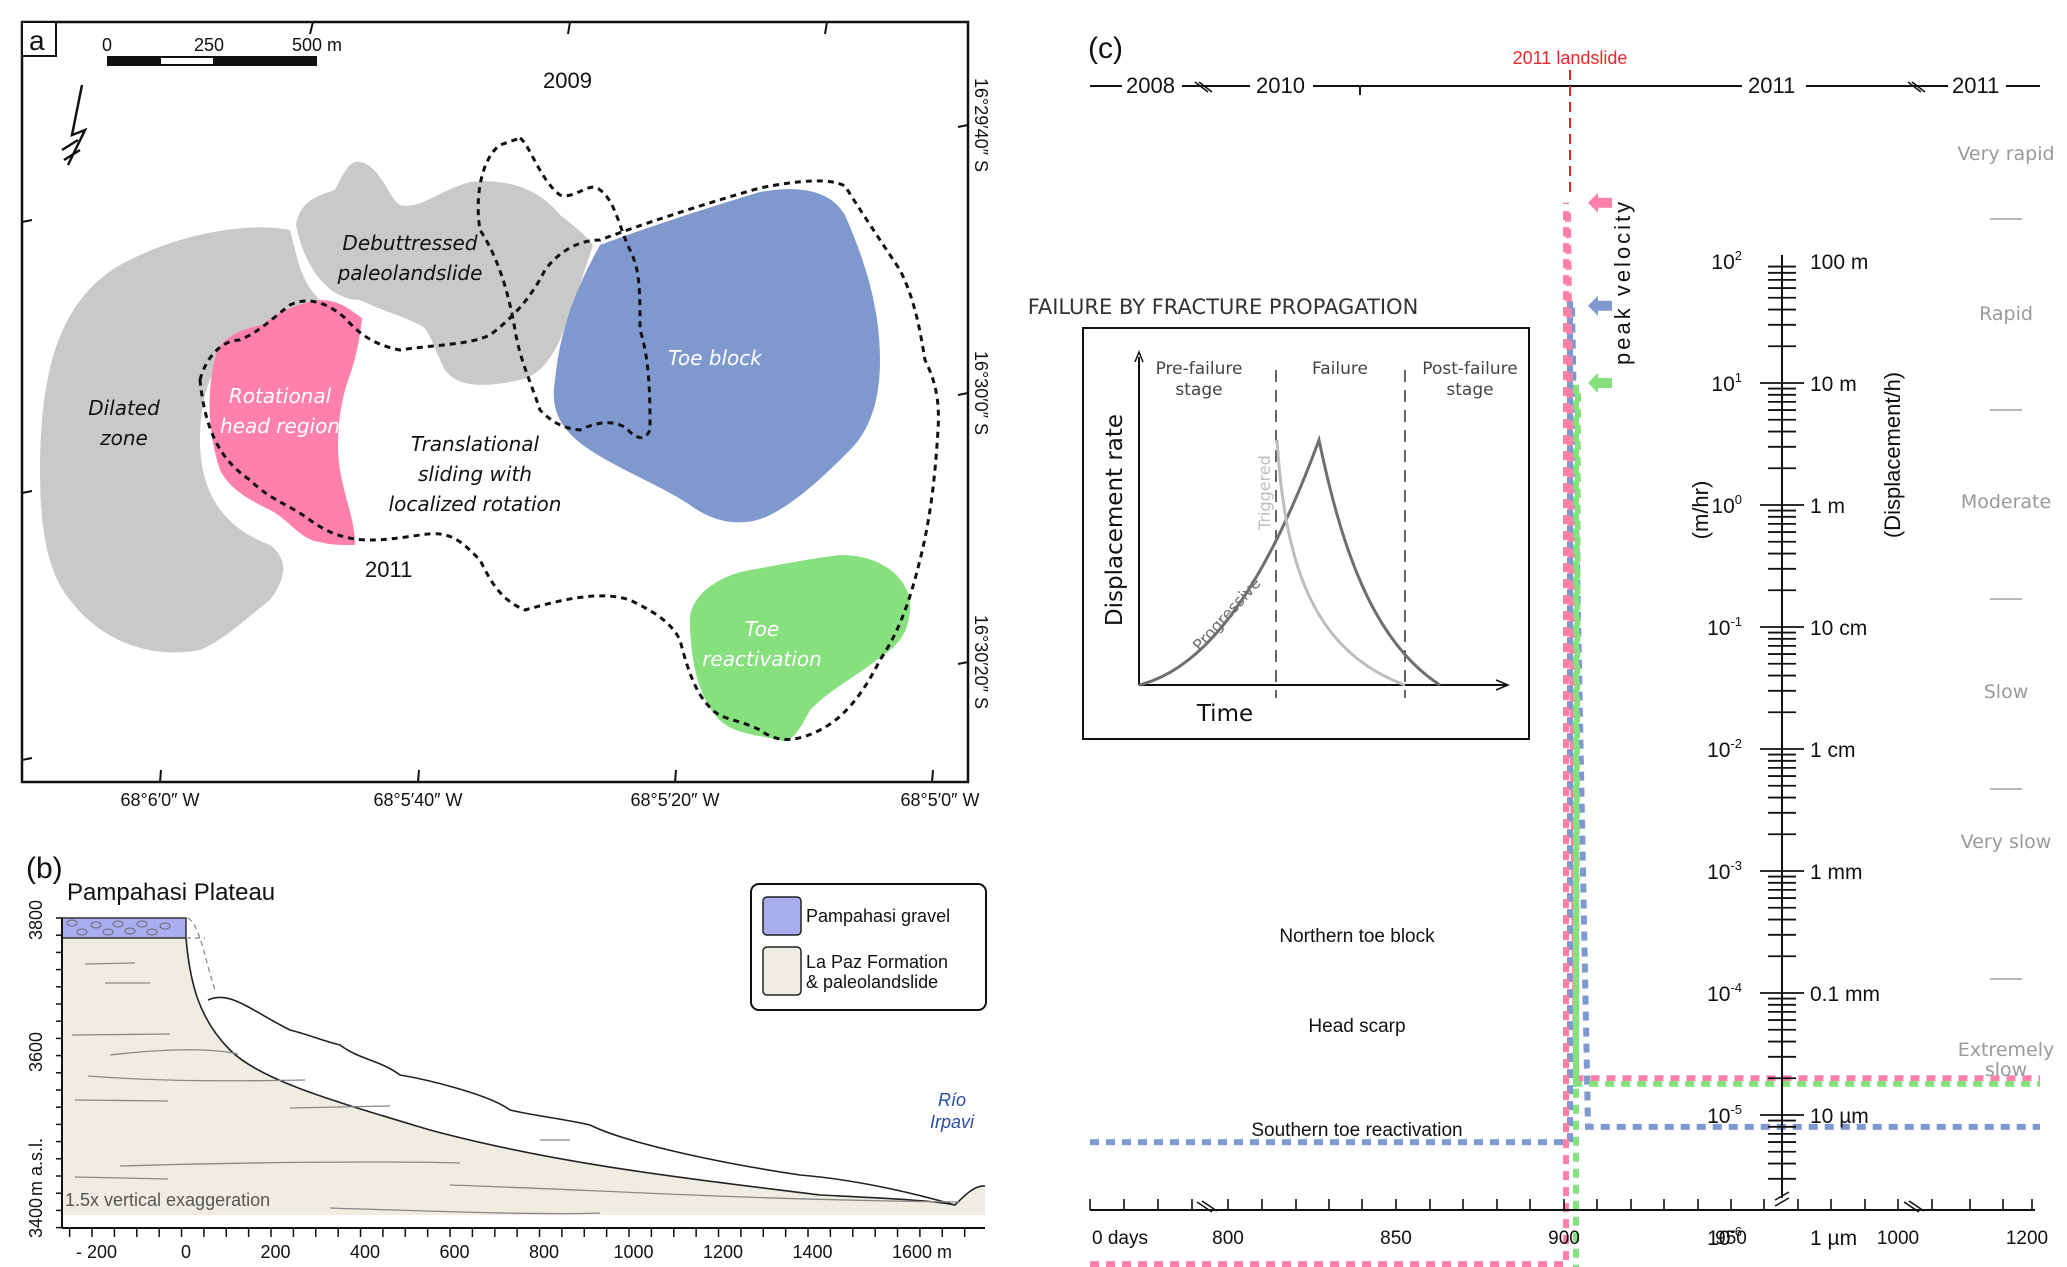 Image resolution: width=2067 pixels, height=1267 pixels. I want to click on velocity-class-label: Very rapid, so click(2005, 154).